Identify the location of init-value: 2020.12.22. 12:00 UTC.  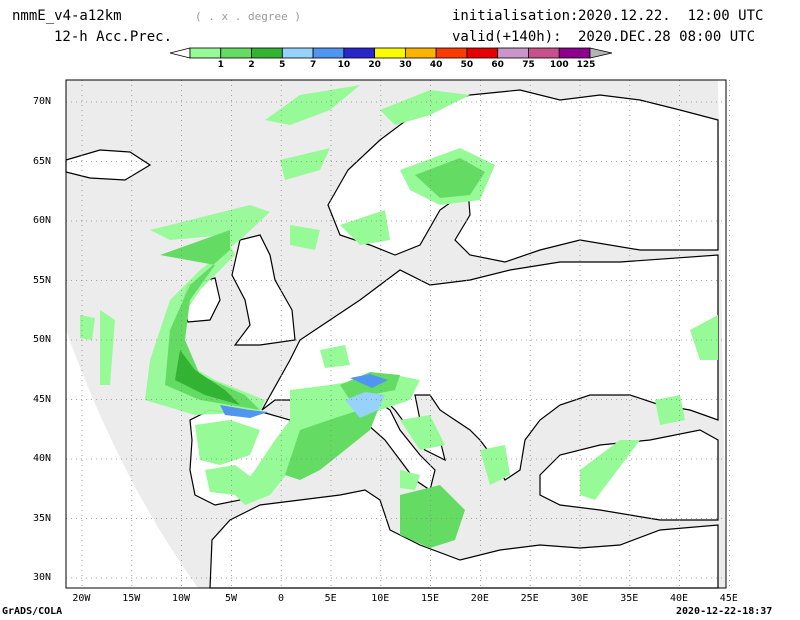
(671, 16).